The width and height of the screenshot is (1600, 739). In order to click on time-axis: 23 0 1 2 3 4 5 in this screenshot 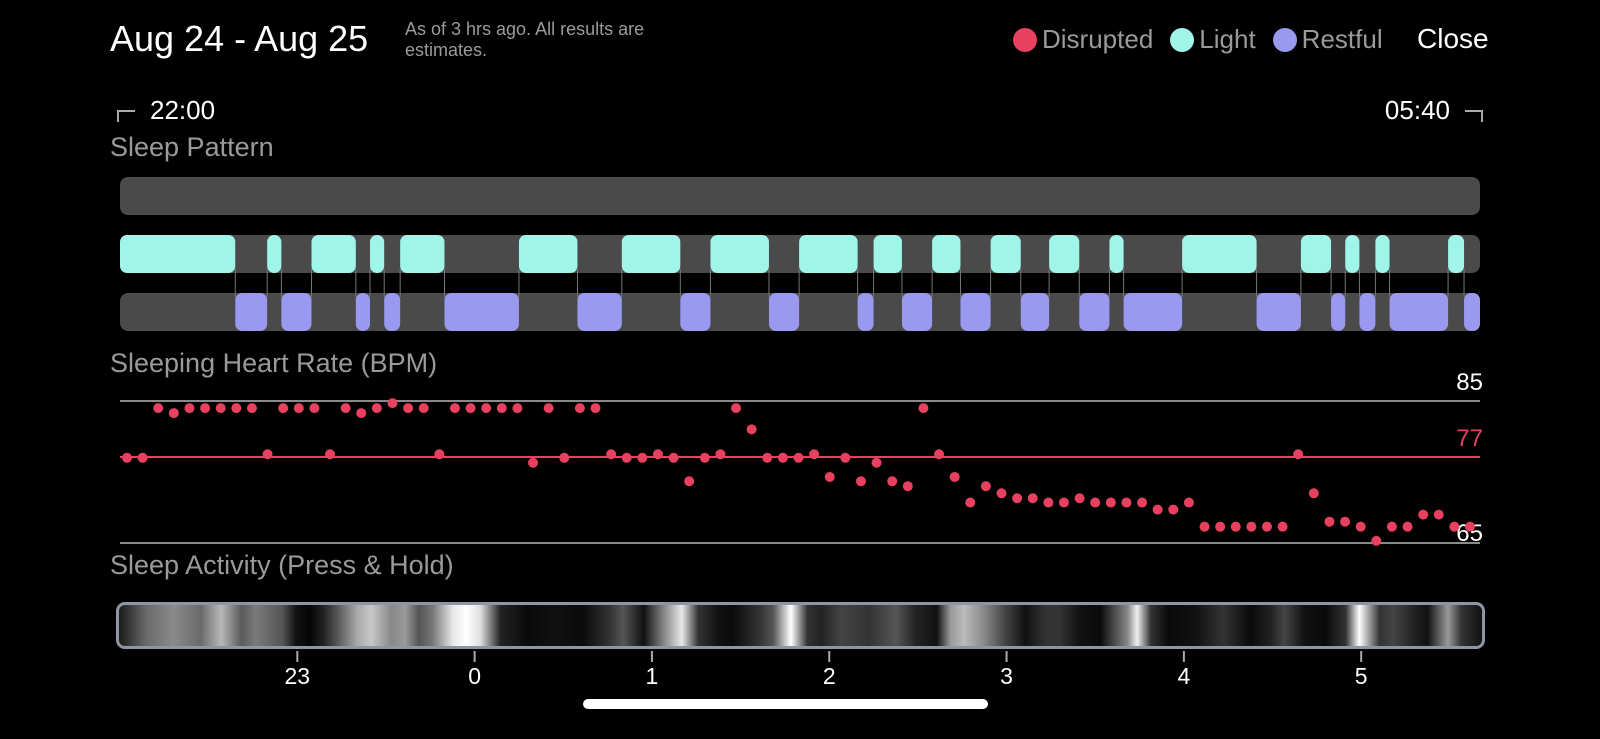, I will do `click(826, 670)`.